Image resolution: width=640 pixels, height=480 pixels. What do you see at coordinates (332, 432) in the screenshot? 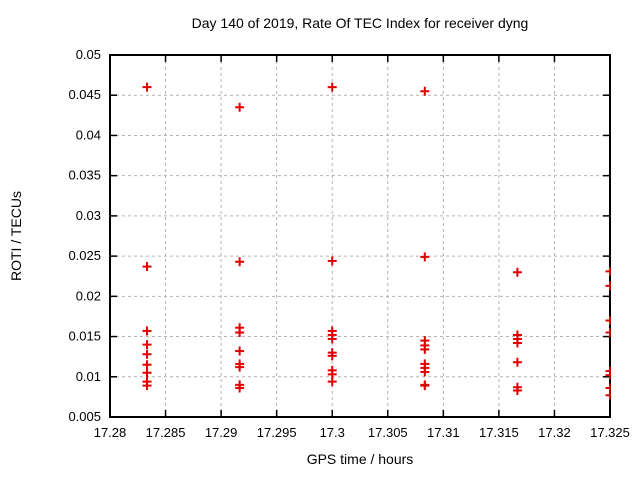
I see `svg-text: 17.3` at bounding box center [332, 432].